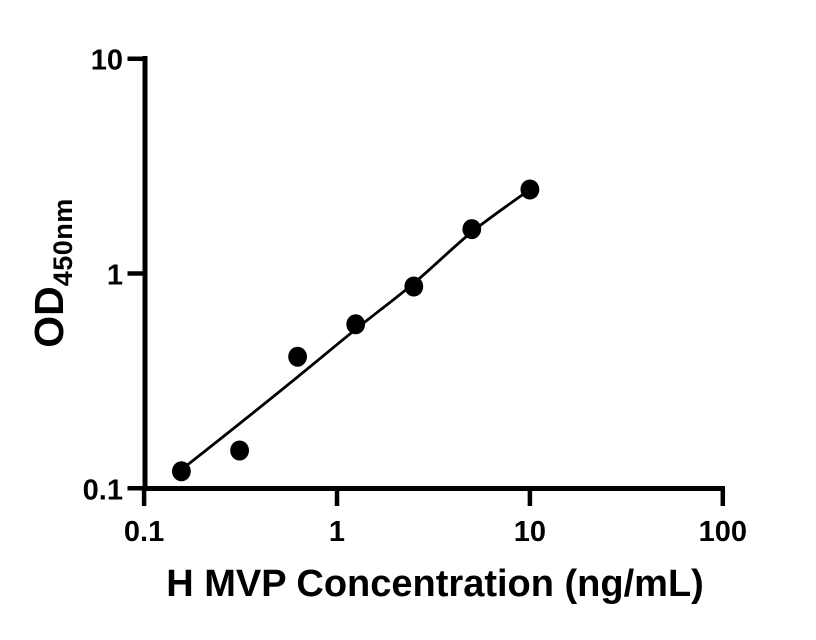 The image size is (816, 640). What do you see at coordinates (103, 490) in the screenshot?
I see `y-tick-label: 0.1` at bounding box center [103, 490].